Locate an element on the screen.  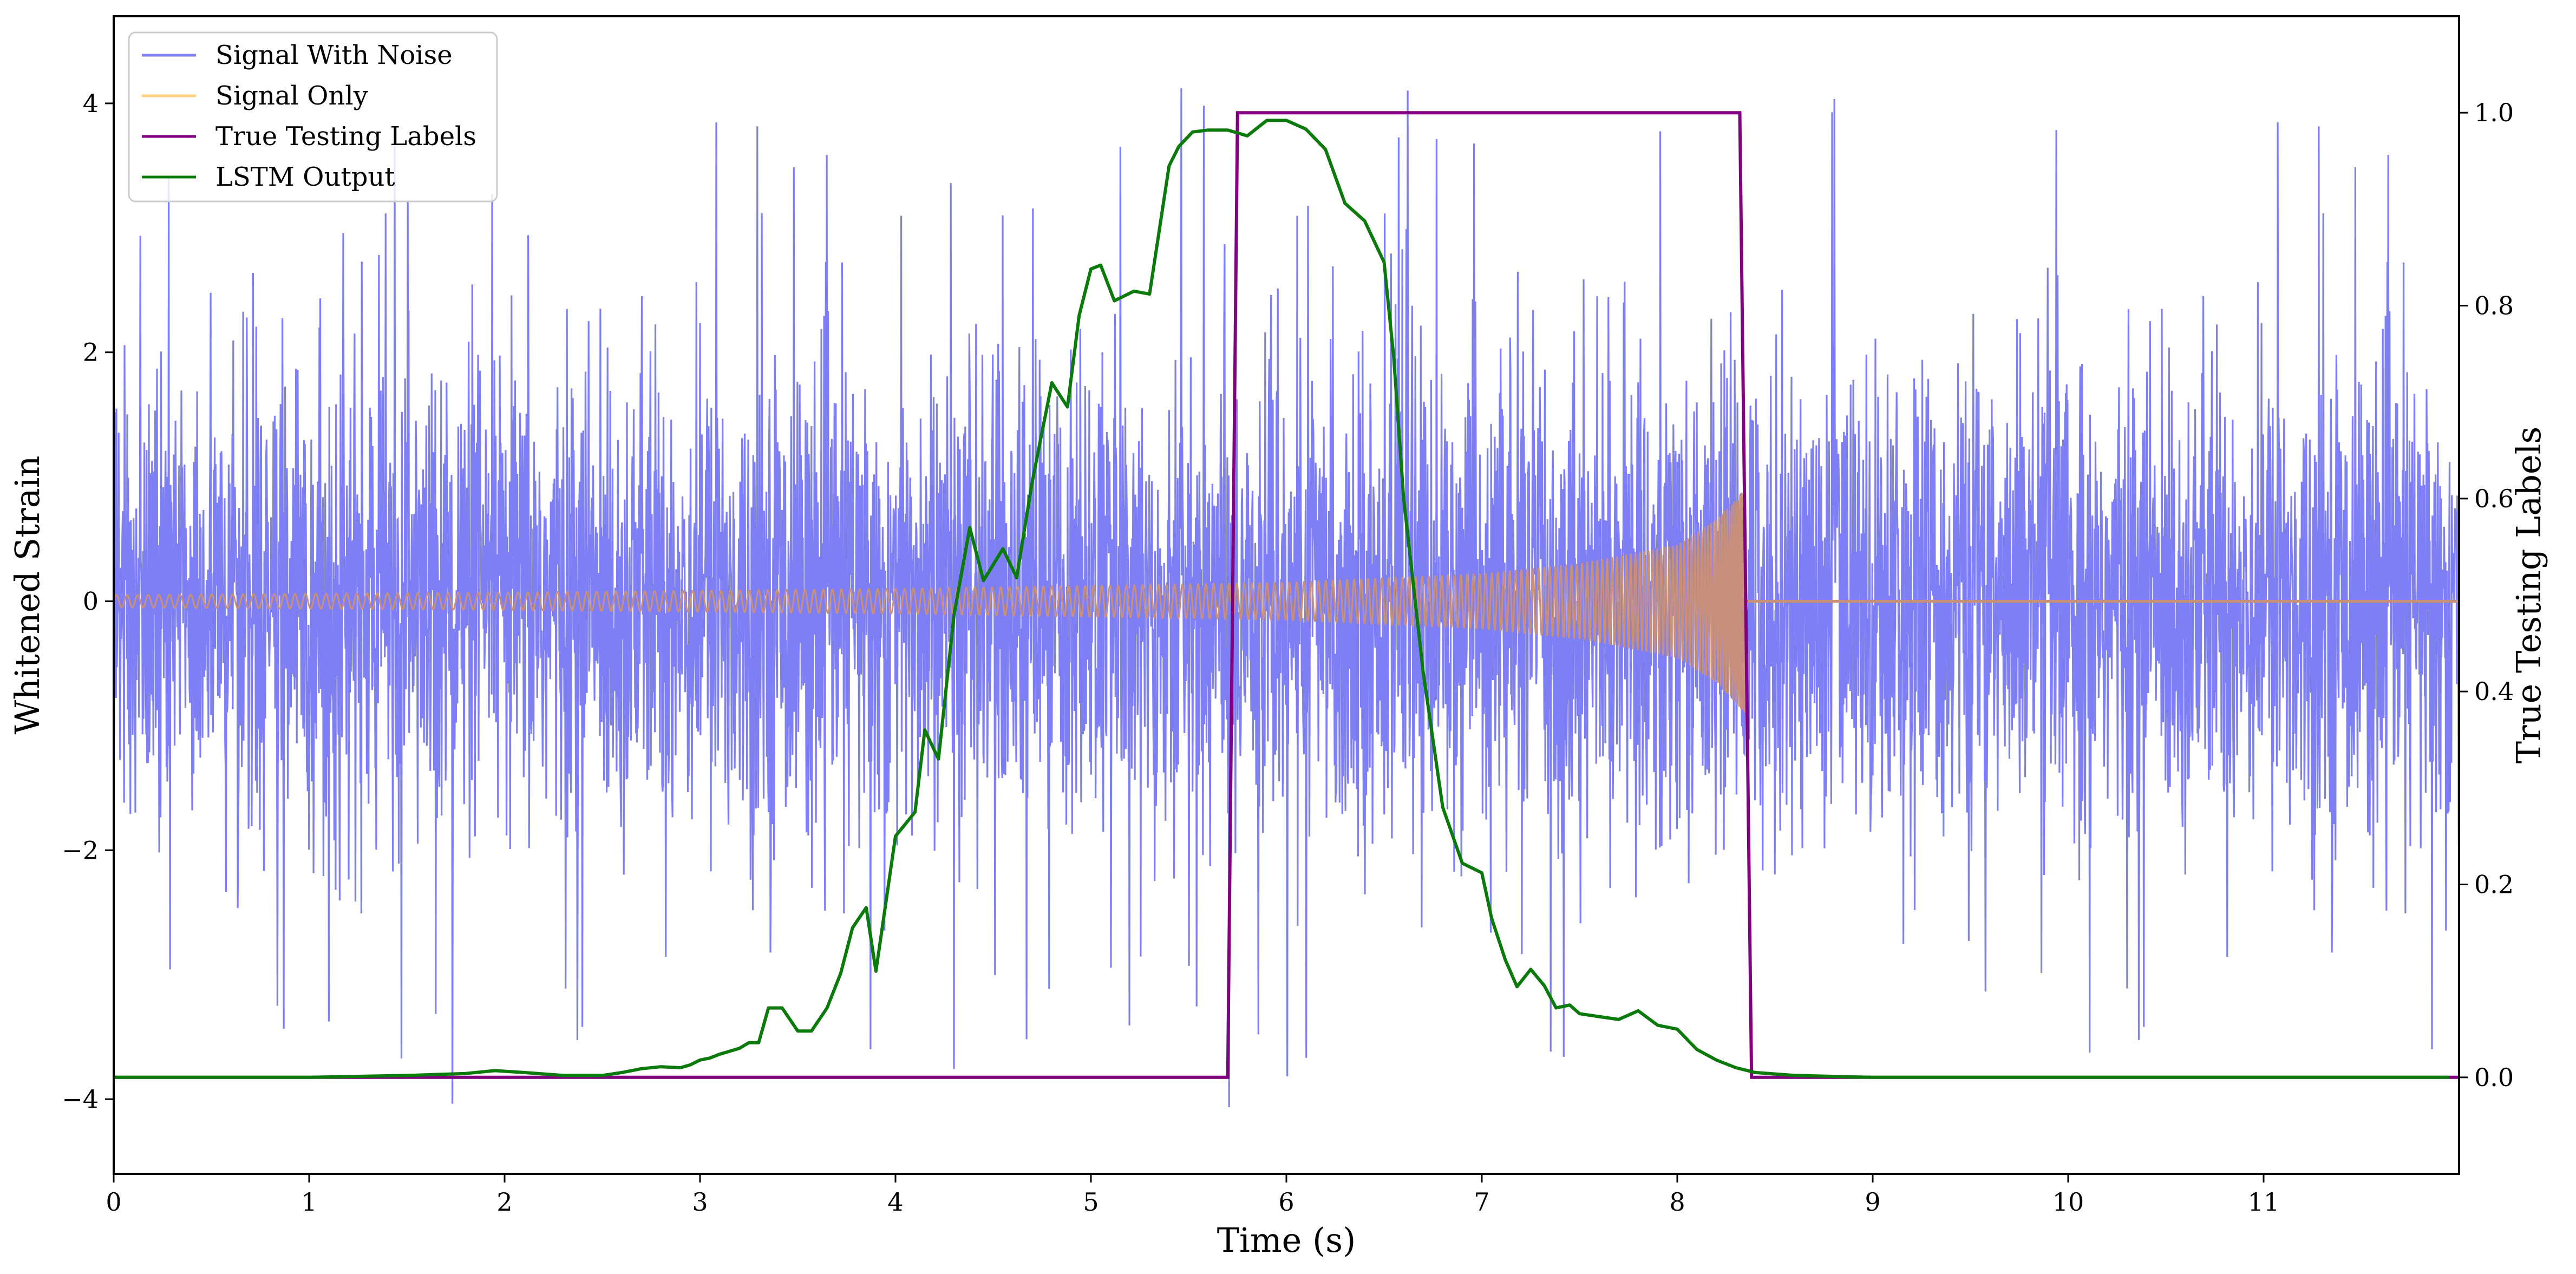
y-tick-label: 2 is located at coordinates (91, 352).